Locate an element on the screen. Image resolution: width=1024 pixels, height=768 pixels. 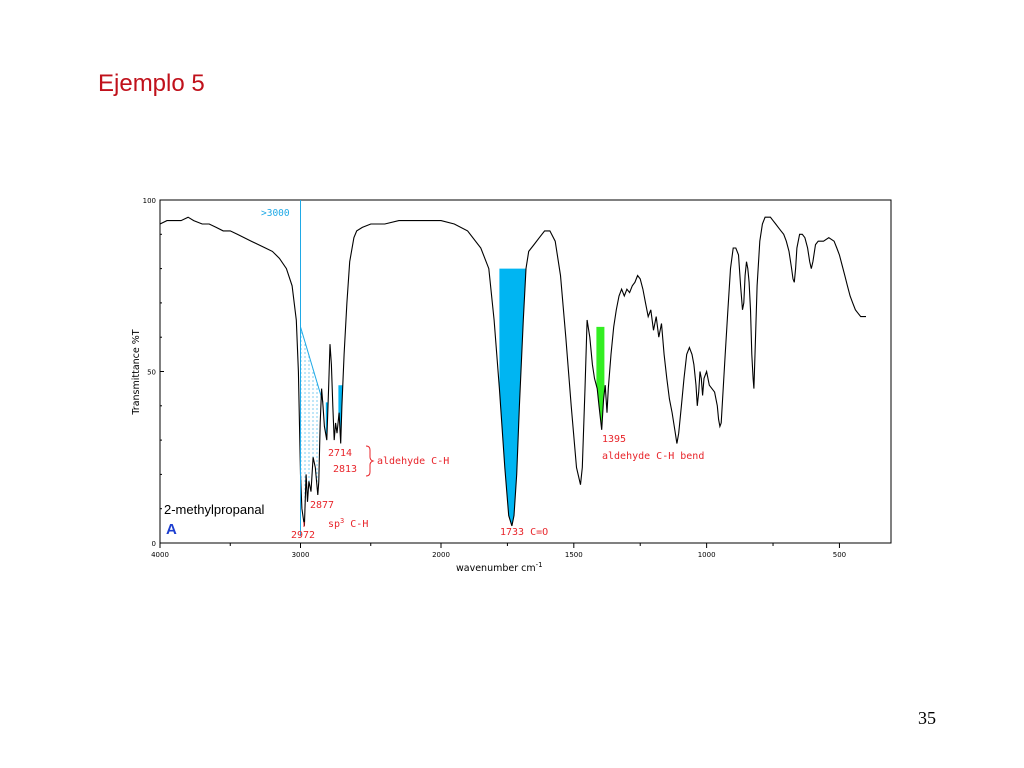
x-axis-label-text: wavenumber cm is located at coordinates (496, 568).